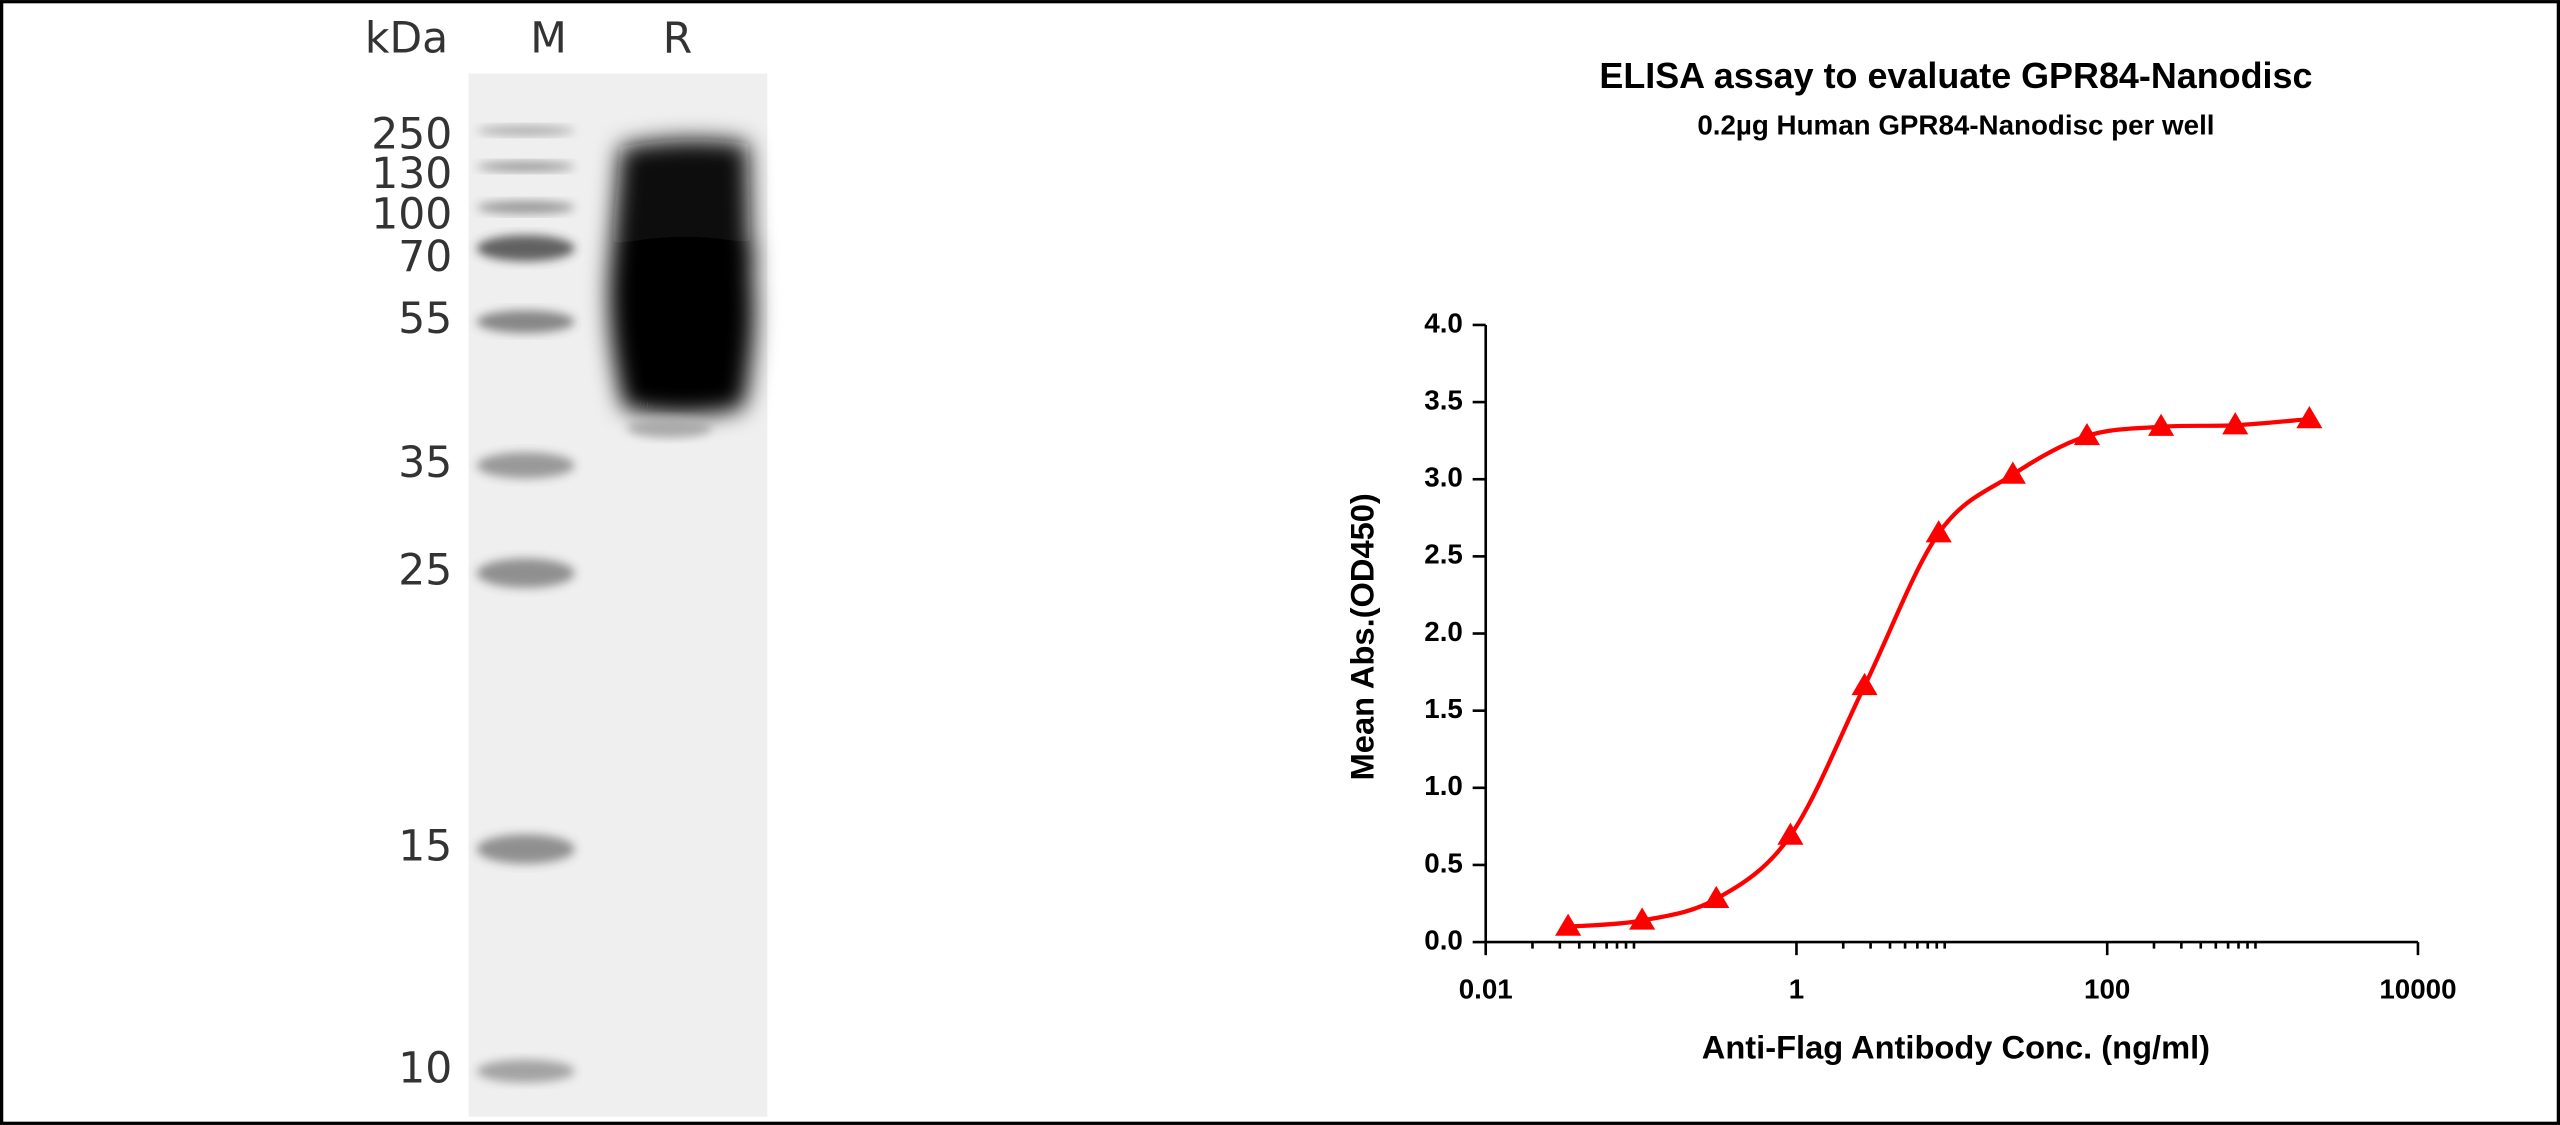 This screenshot has height=1125, width=2560. I want to click on x-tick-label: 100, so click(2107, 988).